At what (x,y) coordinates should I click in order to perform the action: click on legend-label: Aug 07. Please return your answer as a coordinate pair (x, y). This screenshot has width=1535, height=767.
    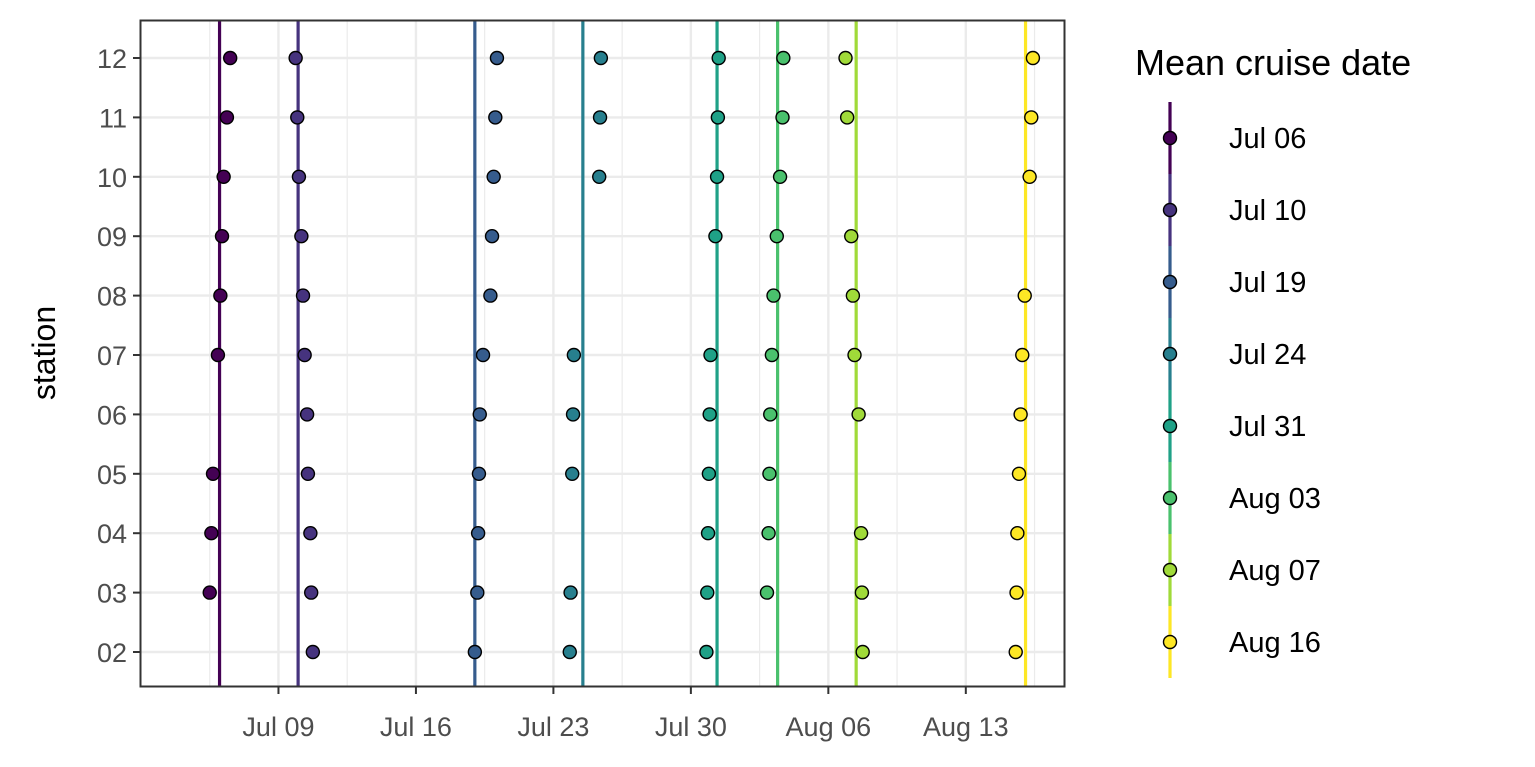
    Looking at the image, I should click on (1275, 571).